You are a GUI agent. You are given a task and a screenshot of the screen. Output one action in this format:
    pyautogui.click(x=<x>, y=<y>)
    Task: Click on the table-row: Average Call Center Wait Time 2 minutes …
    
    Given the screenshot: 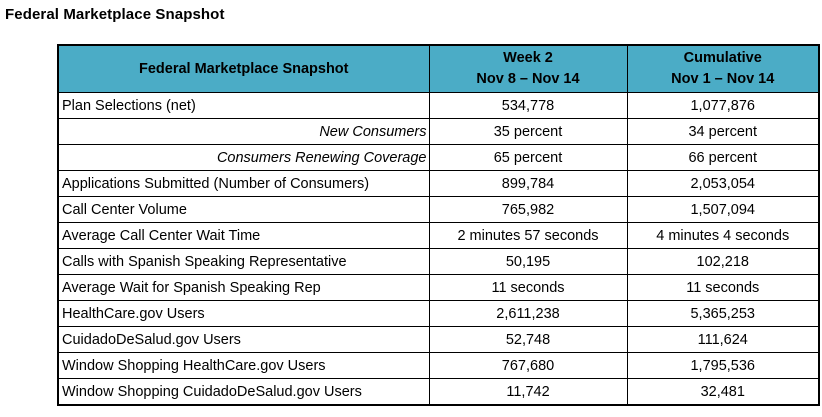 What is the action you would take?
    pyautogui.click(x=438, y=235)
    